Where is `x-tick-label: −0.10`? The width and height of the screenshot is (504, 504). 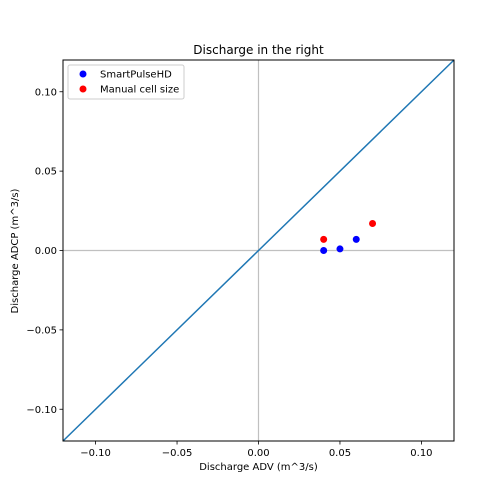
x-tick-label: −0.10 is located at coordinates (95, 453).